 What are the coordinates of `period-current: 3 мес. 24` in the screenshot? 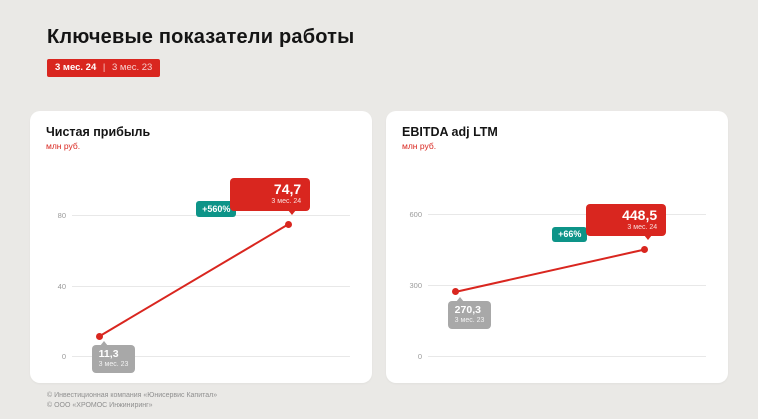 It's located at (76, 67).